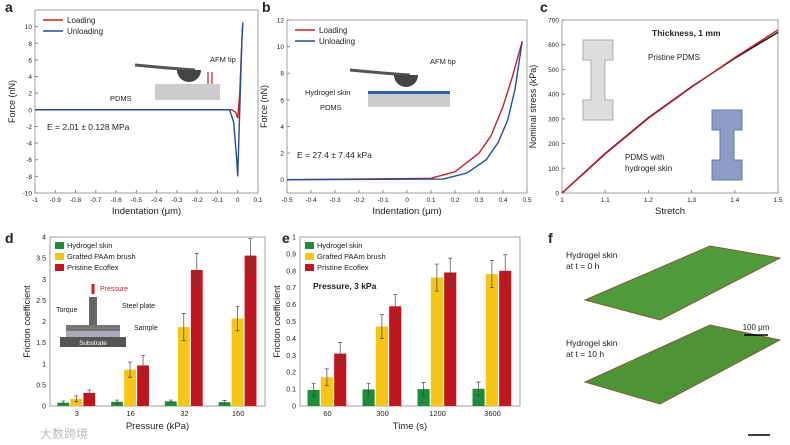 This screenshot has height=445, width=790. I want to click on x-tick-label-b: -0.5, so click(287, 200).